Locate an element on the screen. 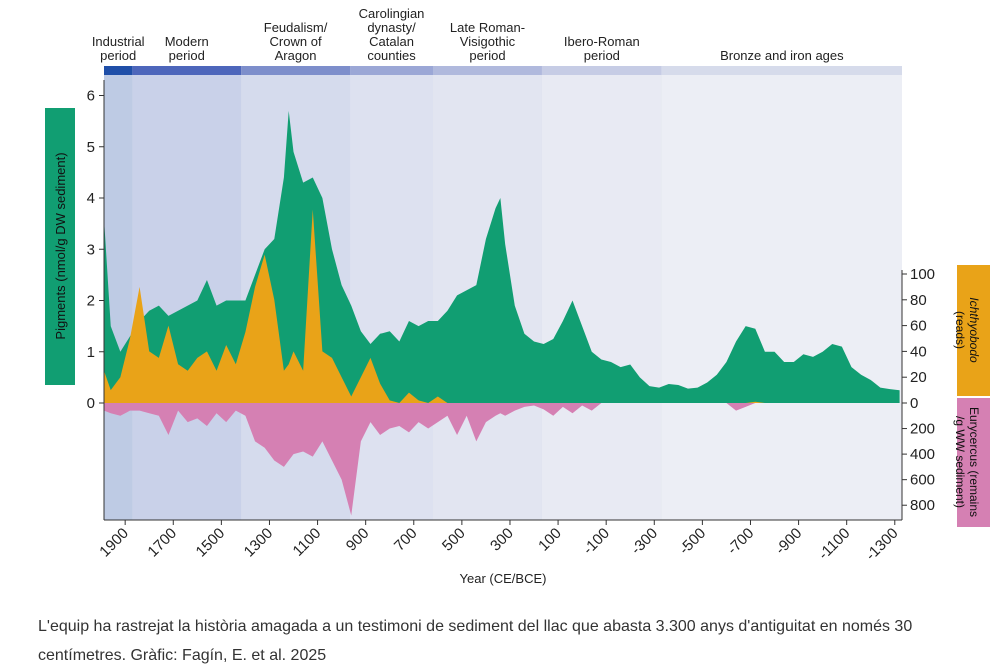 Image resolution: width=1000 pixels, height=671 pixels. y2-axis-label: (reads) is located at coordinates (960, 330).